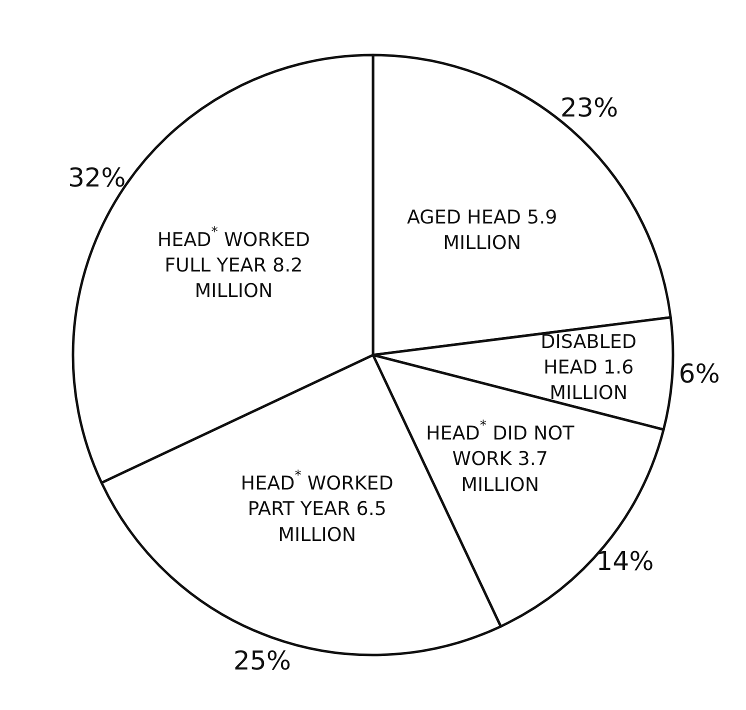  Describe the element at coordinates (500, 457) in the screenshot. I see `slice-label: HEAD* DID NOT WORK 3.7 MILLION` at that location.